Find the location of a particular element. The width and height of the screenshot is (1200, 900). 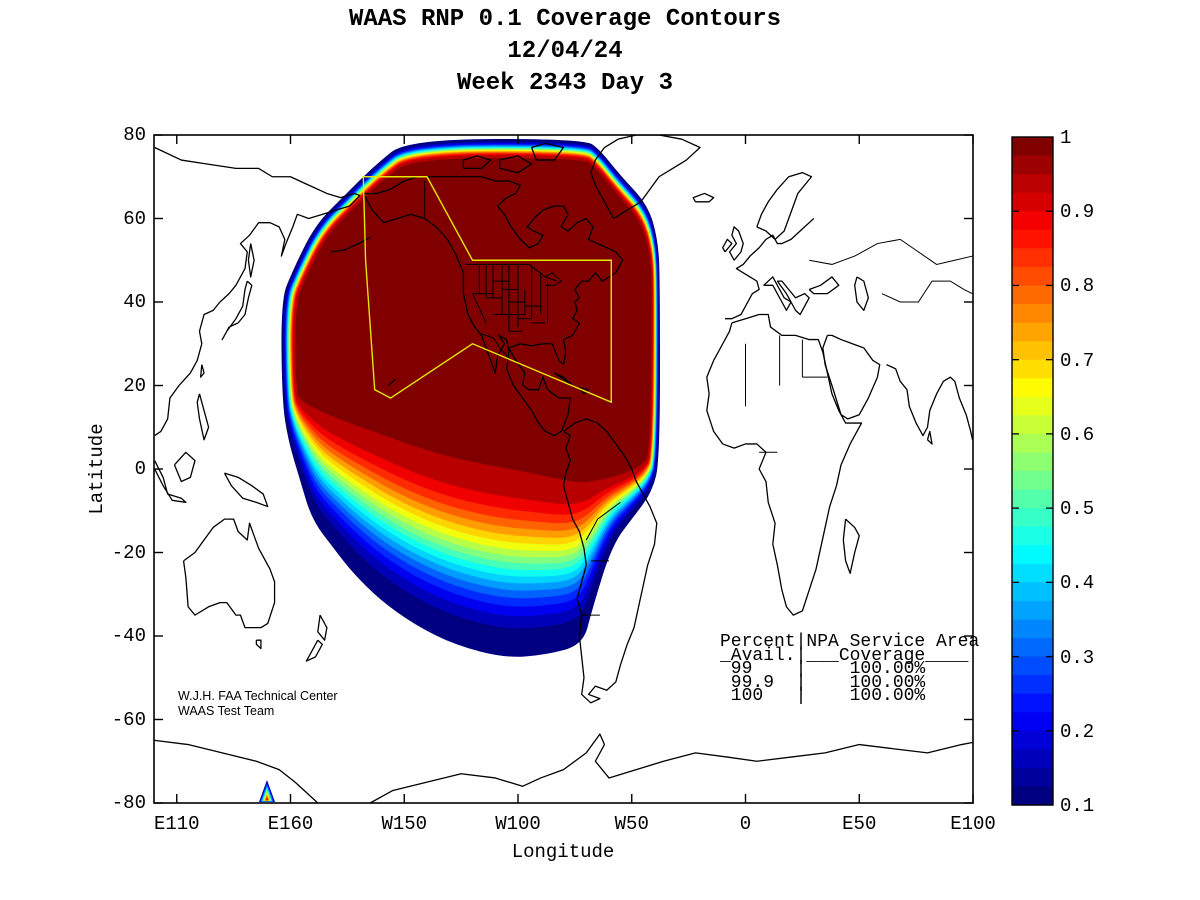

colorbar-tick-label: 0.5 is located at coordinates (1077, 509).